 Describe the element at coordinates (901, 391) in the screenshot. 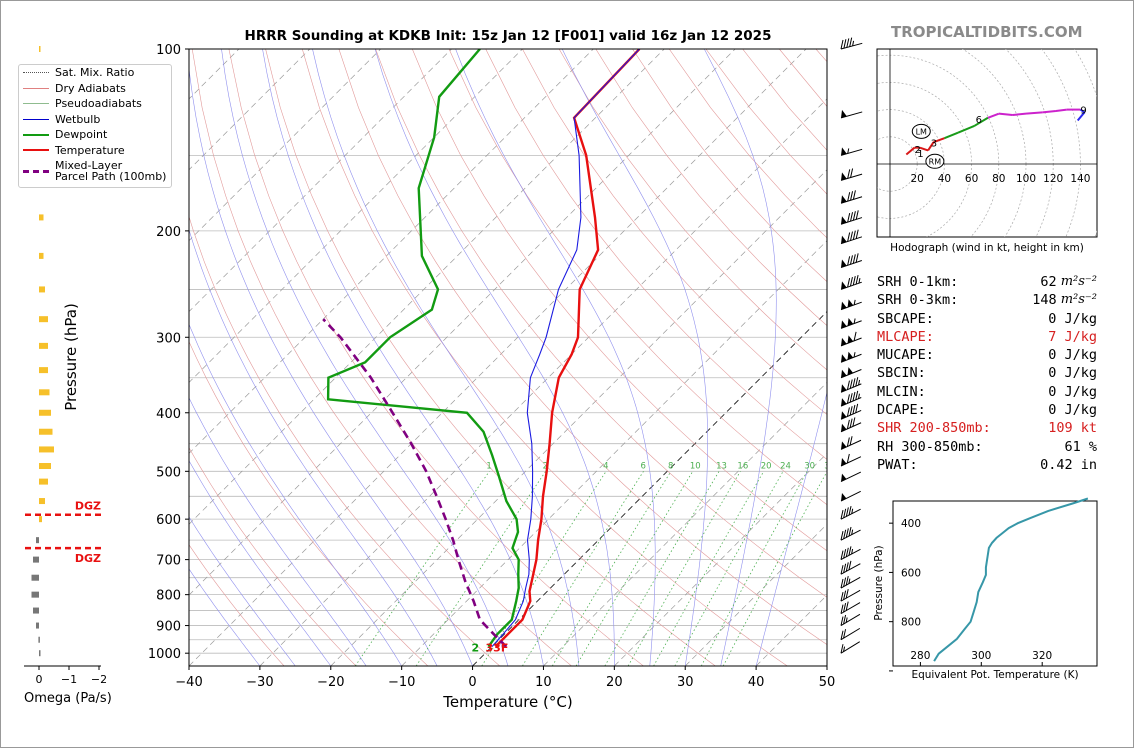

I see `index-key: MLCIN:` at that location.